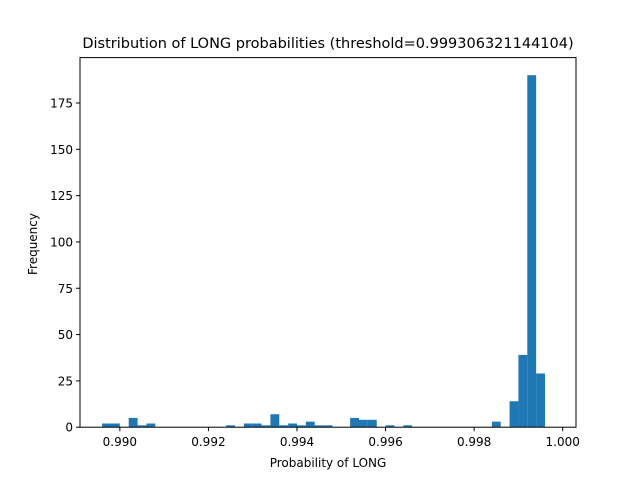 This screenshot has width=640, height=480. What do you see at coordinates (65, 335) in the screenshot?
I see `y-tick-label: 50` at bounding box center [65, 335].